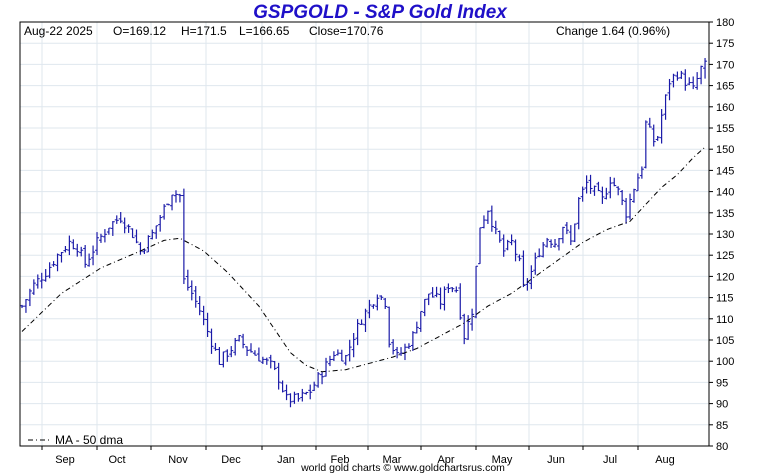  I want to click on low-value: L=166.65, so click(264, 31).